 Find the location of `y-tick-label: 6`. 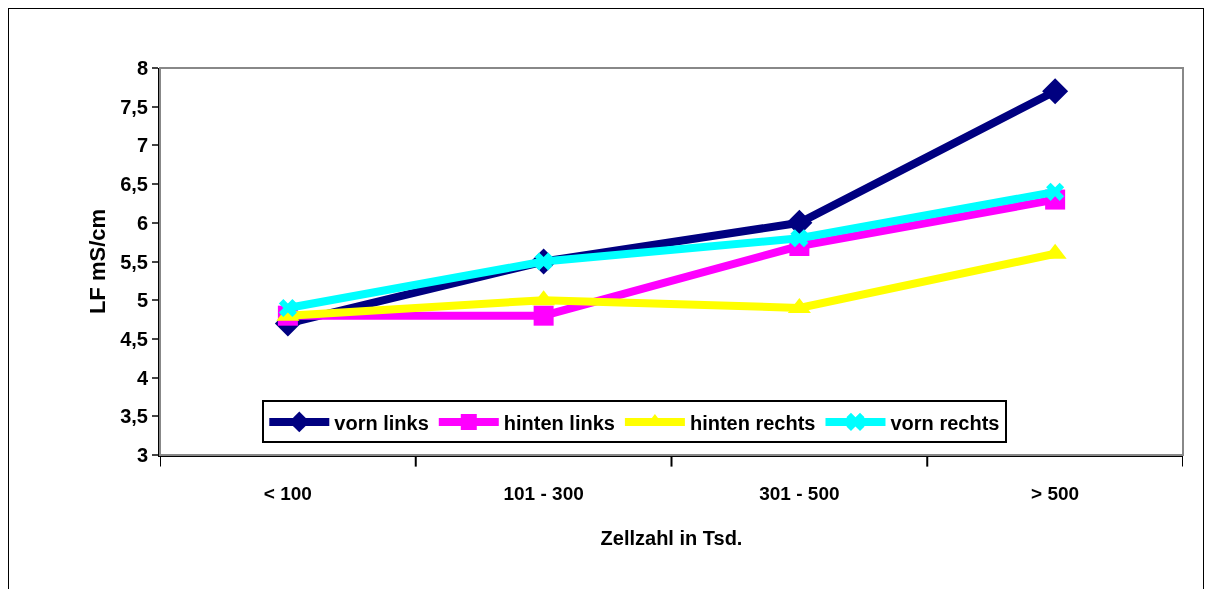

y-tick-label: 6 is located at coordinates (142, 222).